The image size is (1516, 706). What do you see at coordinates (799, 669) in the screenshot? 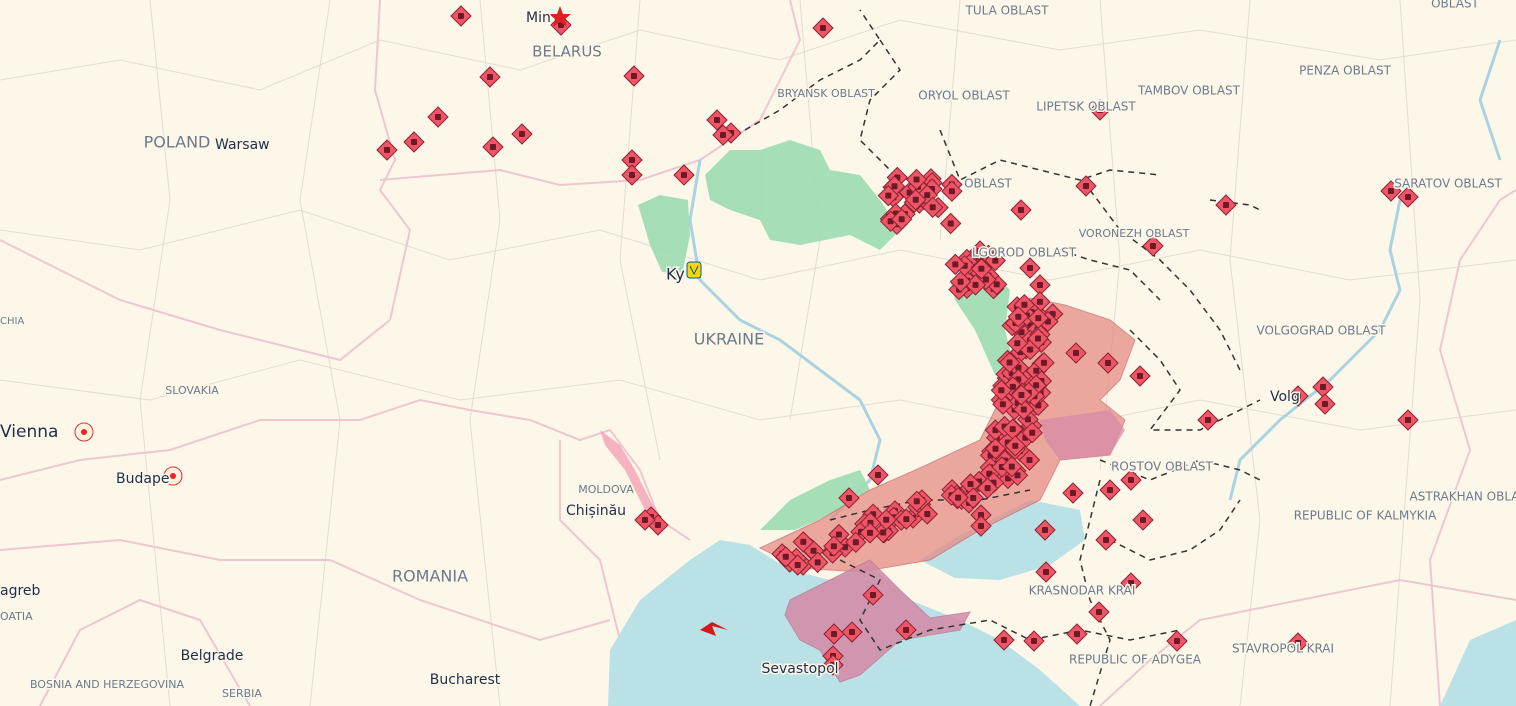
I see `place-label: Sevastopol` at bounding box center [799, 669].